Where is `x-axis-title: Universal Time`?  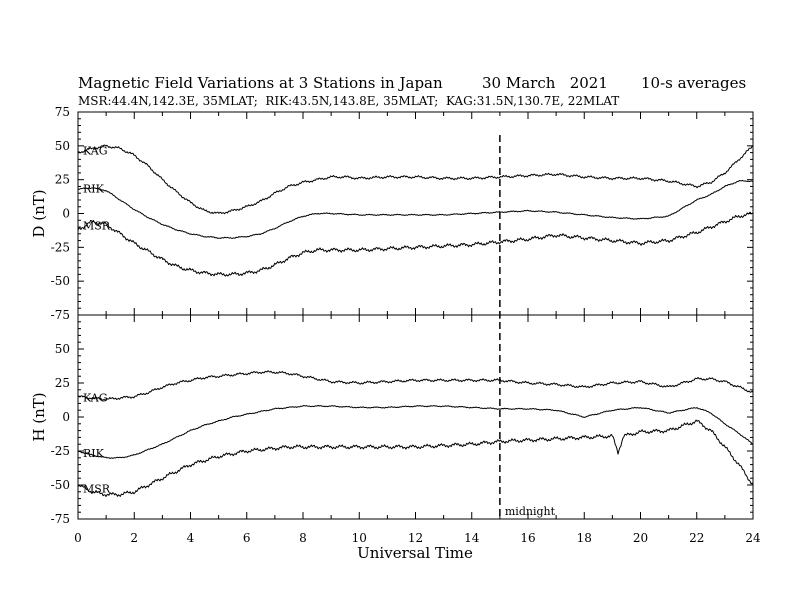 x-axis-title: Universal Time is located at coordinates (415, 553).